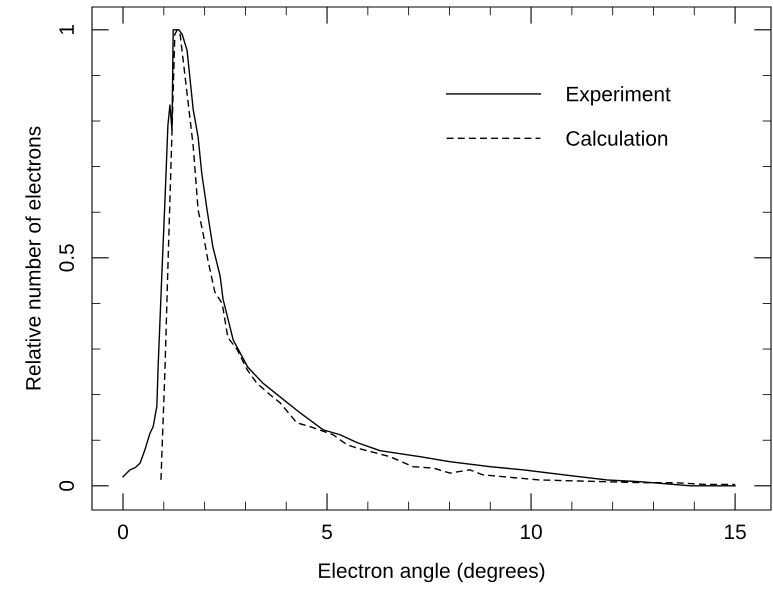 The width and height of the screenshot is (773, 608). I want to click on y-tick-label: 0.5, so click(66, 258).